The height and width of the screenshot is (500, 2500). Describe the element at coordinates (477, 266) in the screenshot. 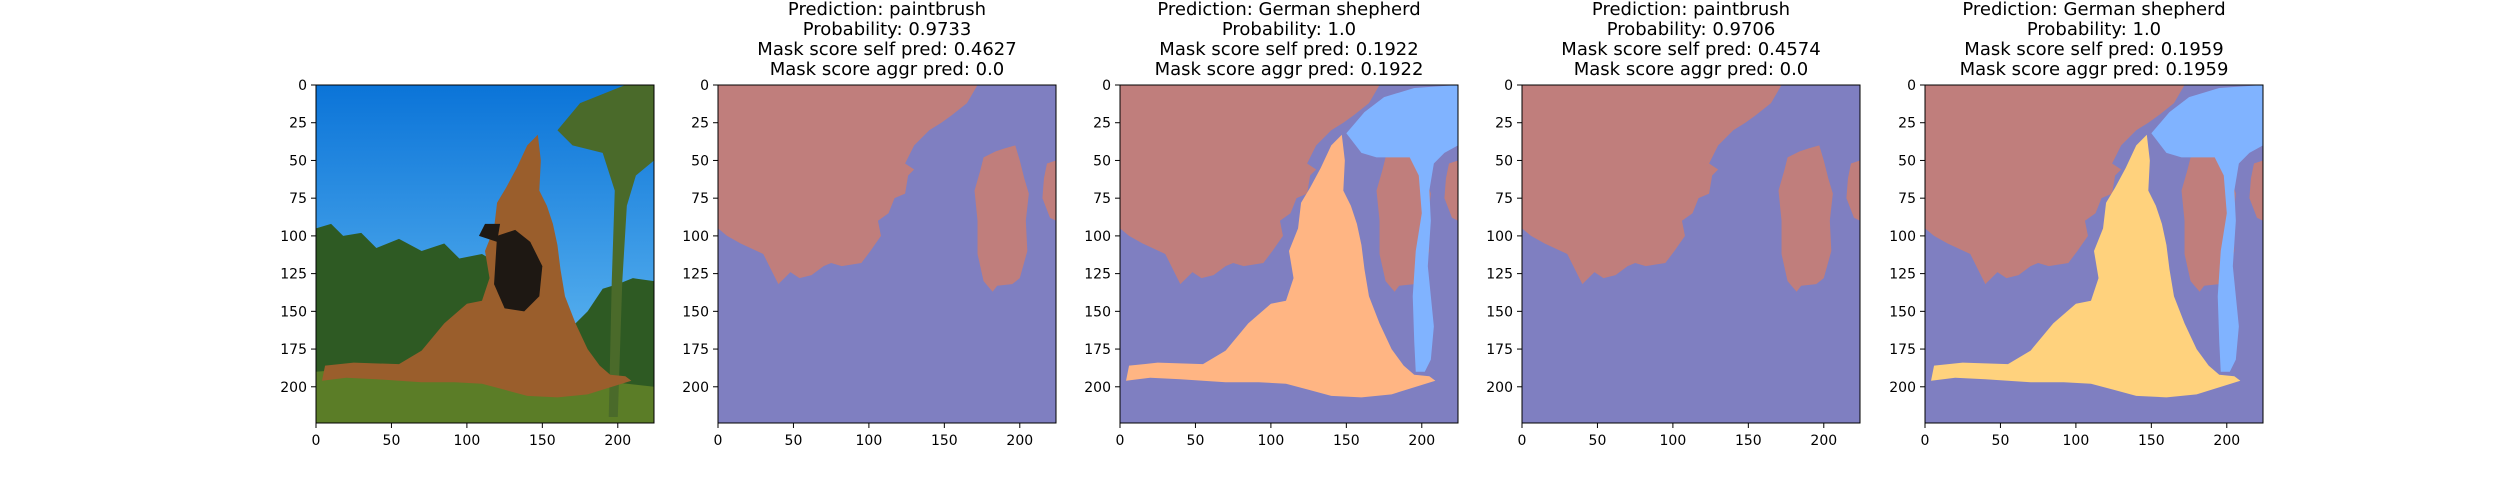

I see `dog` at that location.